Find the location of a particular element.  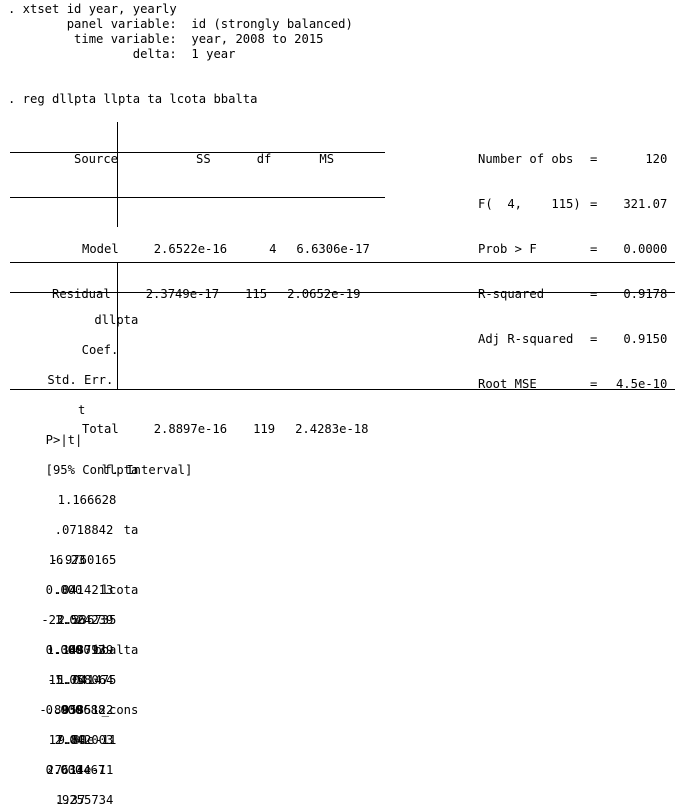

stat-label: Number of obs is located at coordinates (526, 159).